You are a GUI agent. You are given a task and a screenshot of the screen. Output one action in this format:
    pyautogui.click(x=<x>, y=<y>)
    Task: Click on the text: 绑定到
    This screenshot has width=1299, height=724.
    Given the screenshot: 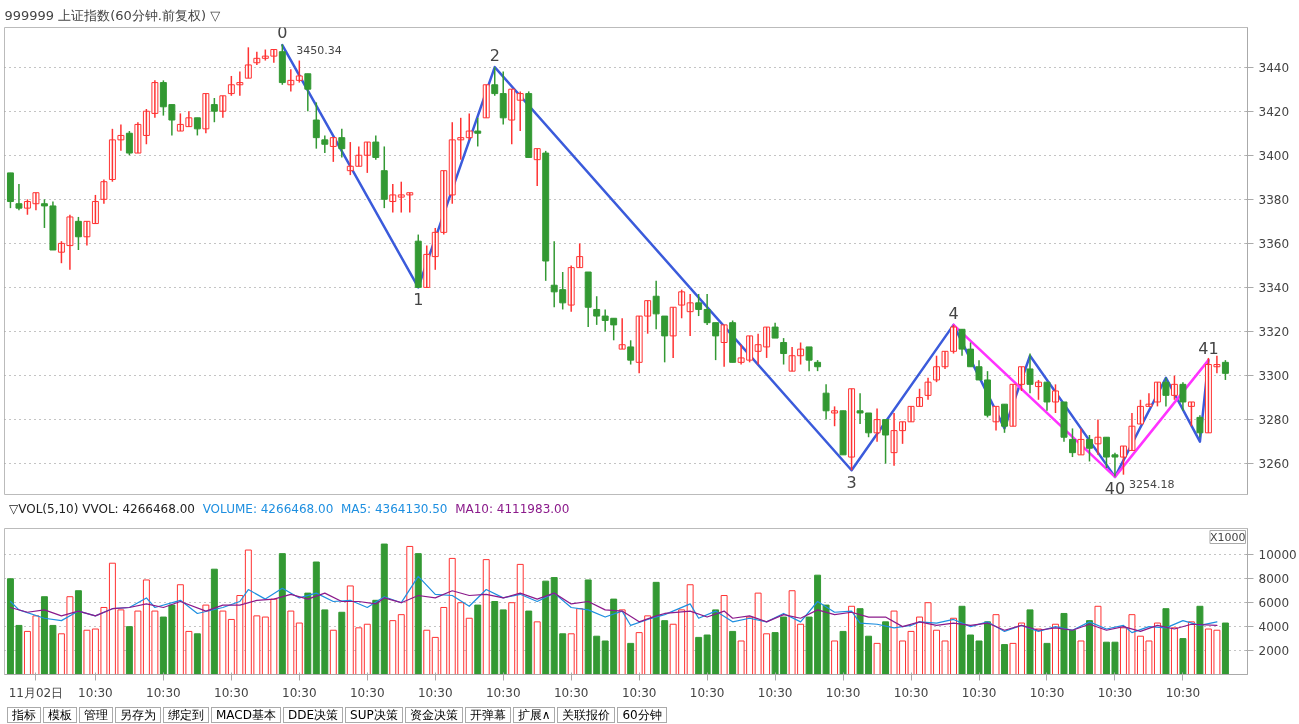 What is the action you would take?
    pyautogui.click(x=186, y=715)
    